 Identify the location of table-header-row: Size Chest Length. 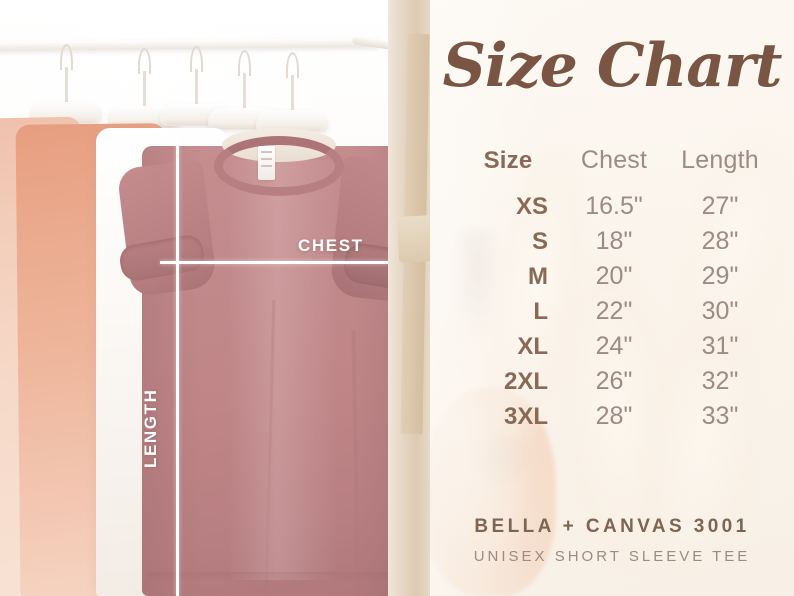
(614, 169).